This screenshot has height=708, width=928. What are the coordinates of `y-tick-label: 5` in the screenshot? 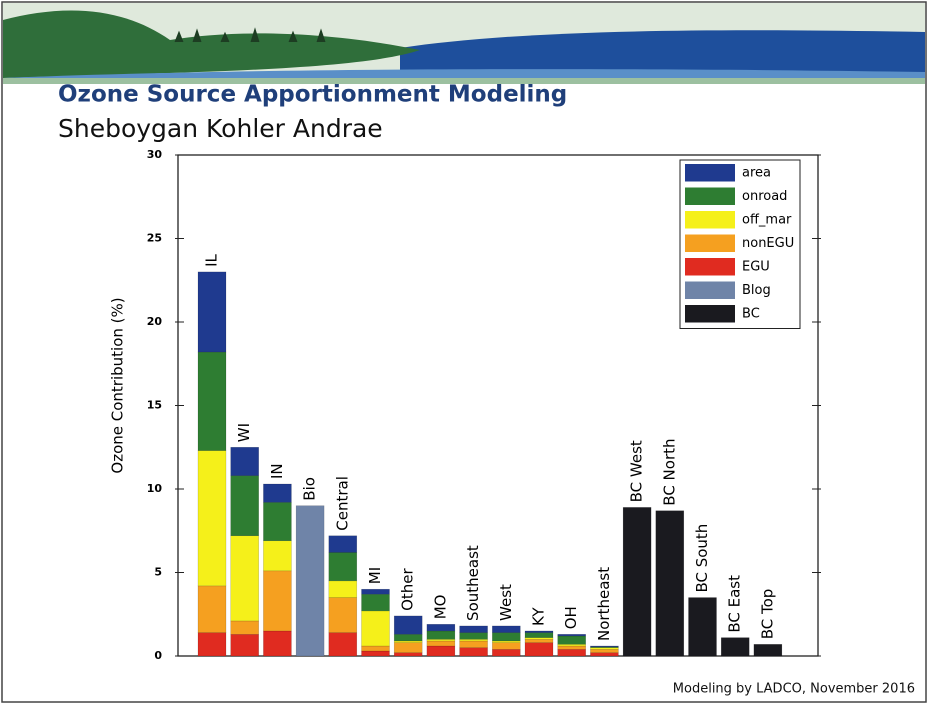 It's located at (158, 572).